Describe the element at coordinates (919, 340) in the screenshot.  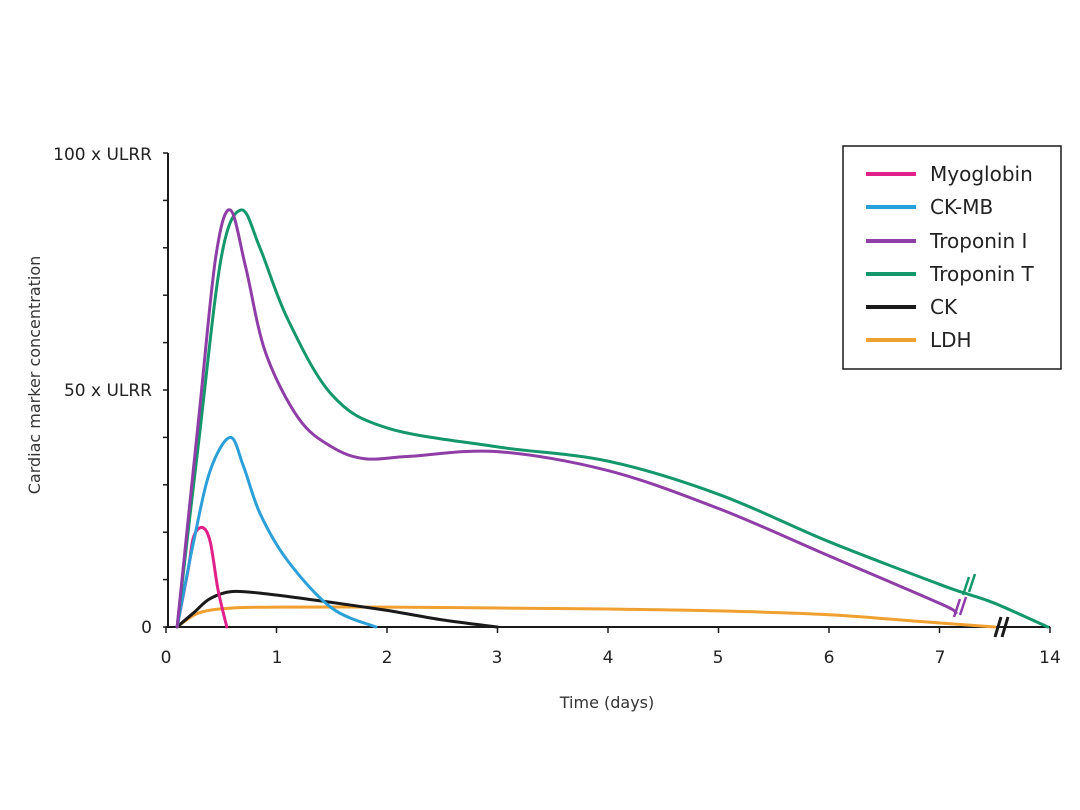
I see `legend-item-ldh: LDH` at that location.